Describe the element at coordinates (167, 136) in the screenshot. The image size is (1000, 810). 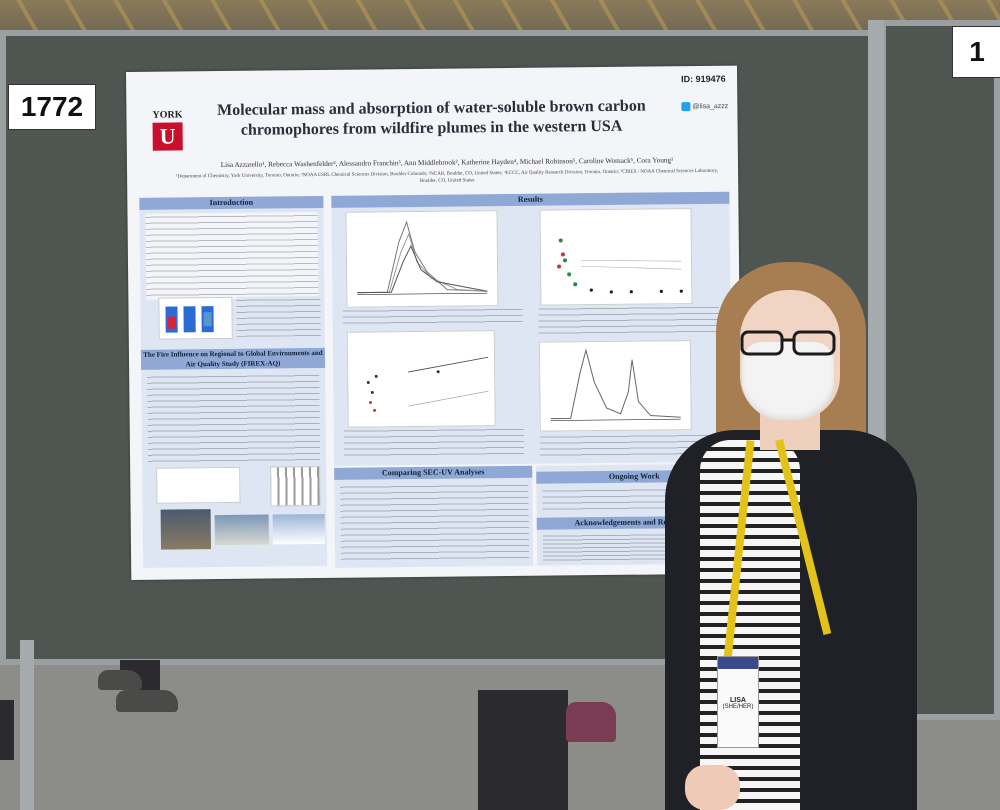
I see `logo-letter: U` at that location.